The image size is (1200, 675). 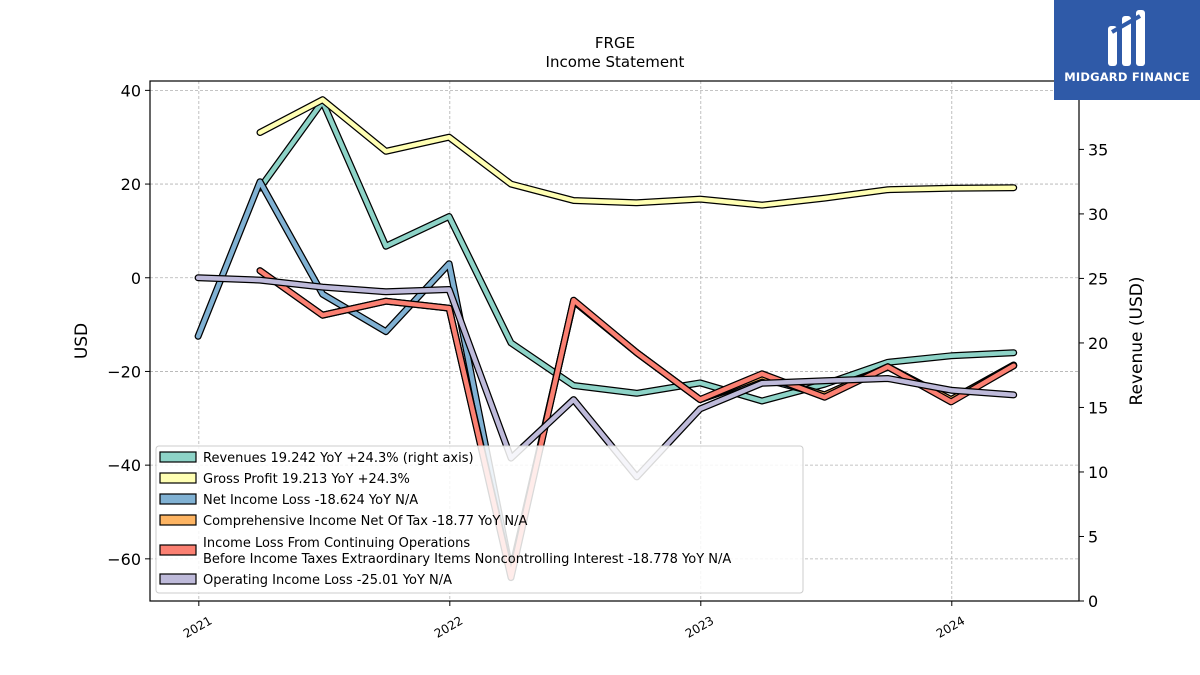 I want to click on legend-label: Gross Profit 19.213 YoY +24.3%, so click(x=306, y=479).